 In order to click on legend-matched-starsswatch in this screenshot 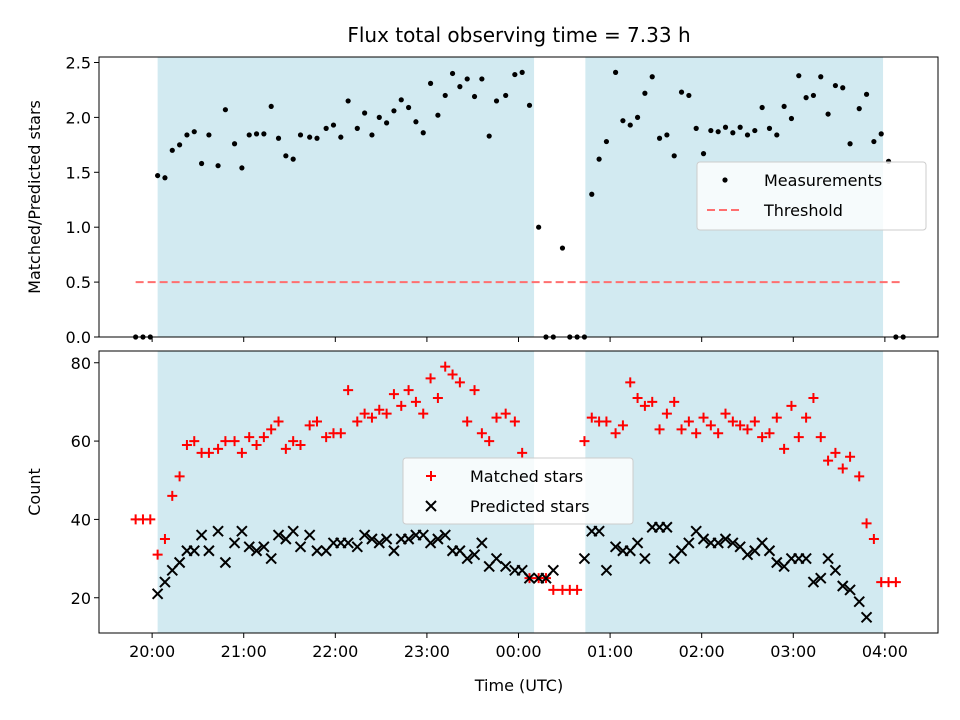, I will do `click(431, 476)`.